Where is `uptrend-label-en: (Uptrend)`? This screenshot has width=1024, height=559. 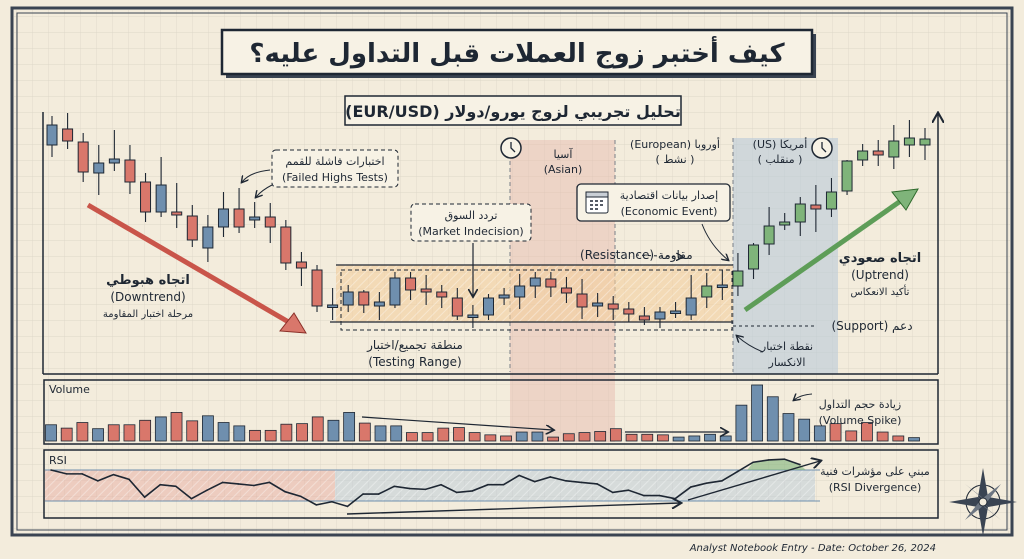
uptrend-label-en: (Uptrend) is located at coordinates (880, 275).